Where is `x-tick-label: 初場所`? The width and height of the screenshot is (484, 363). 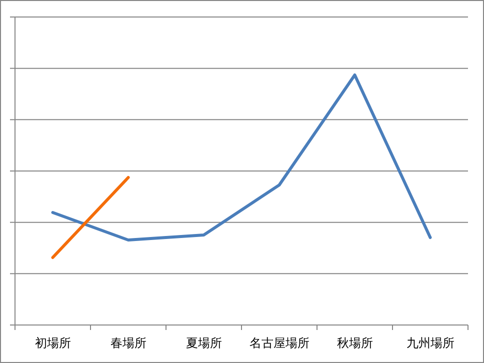 x-tick-label: 初場所 is located at coordinates (52, 343).